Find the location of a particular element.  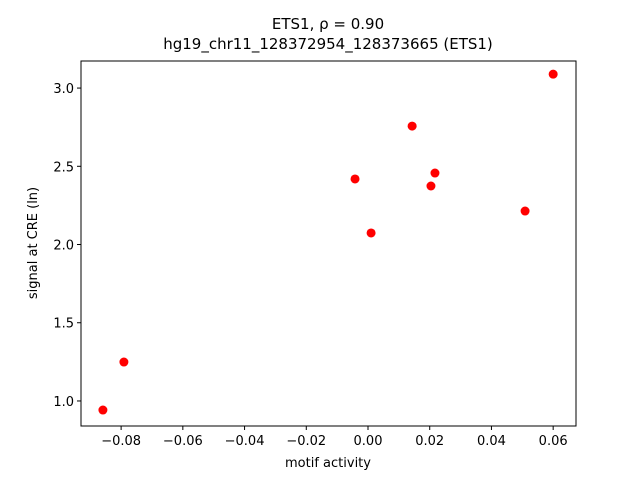

y-axis-label: signal at CRE (ln) is located at coordinates (33, 243).